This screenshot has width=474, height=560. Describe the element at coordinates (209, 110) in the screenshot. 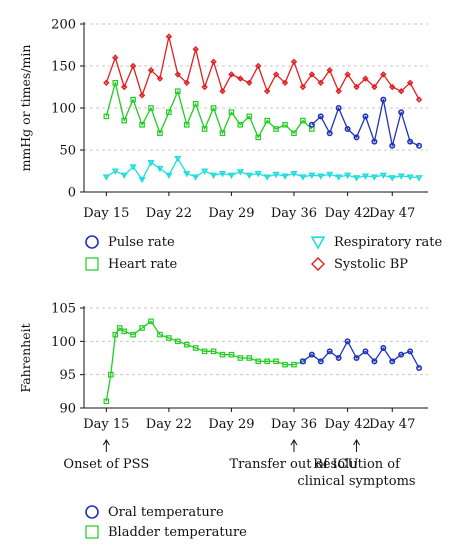

I see `series-line-heart-rate` at that location.